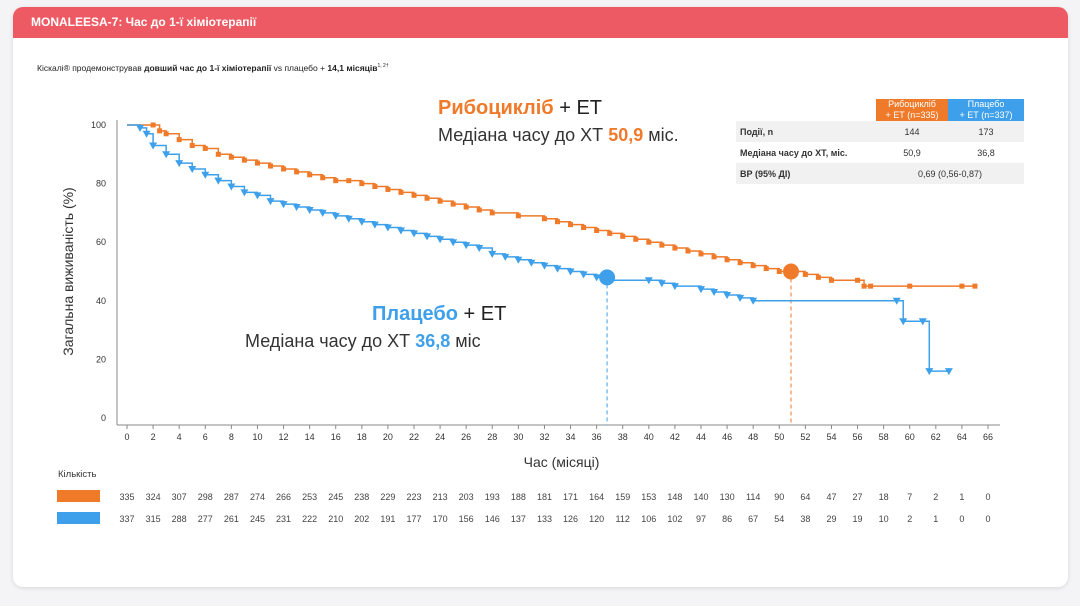 Image resolution: width=1080 pixels, height=606 pixels. I want to click on stats-header-plac: Плацебо + ЕТ (n=337), so click(986, 110).